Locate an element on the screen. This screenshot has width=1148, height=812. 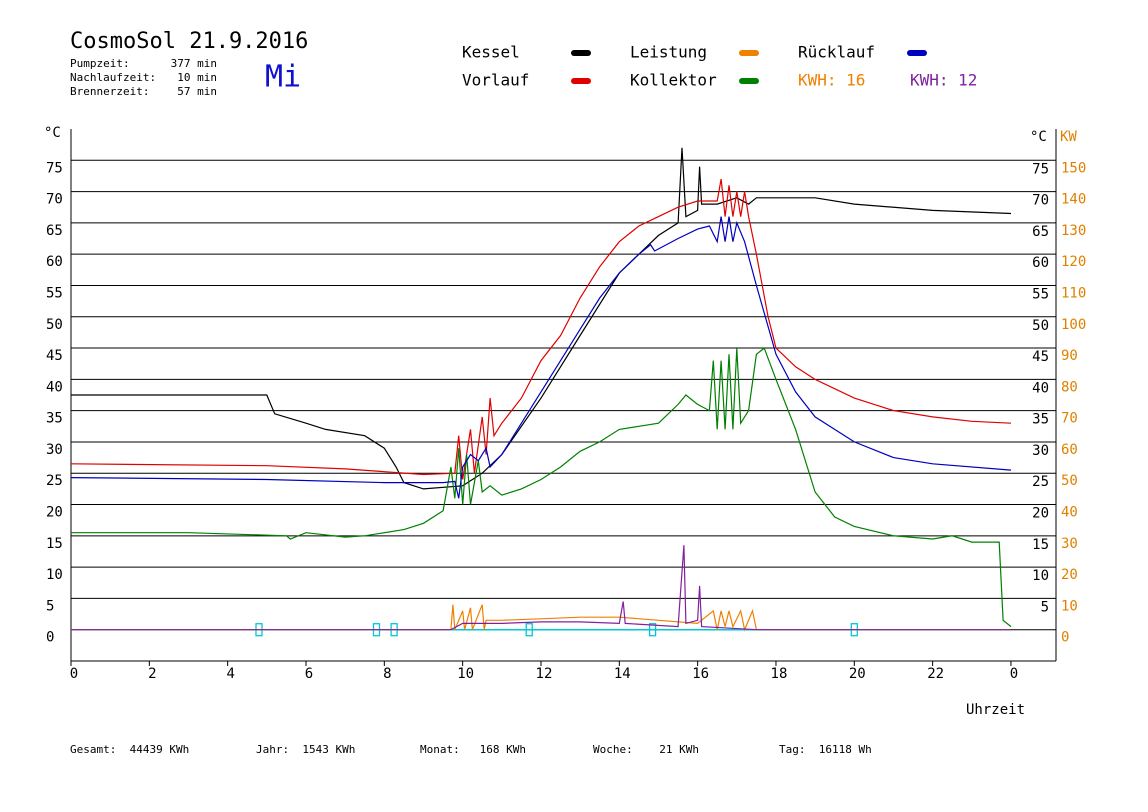
y2-tick-label: 60 is located at coordinates (1069, 450).